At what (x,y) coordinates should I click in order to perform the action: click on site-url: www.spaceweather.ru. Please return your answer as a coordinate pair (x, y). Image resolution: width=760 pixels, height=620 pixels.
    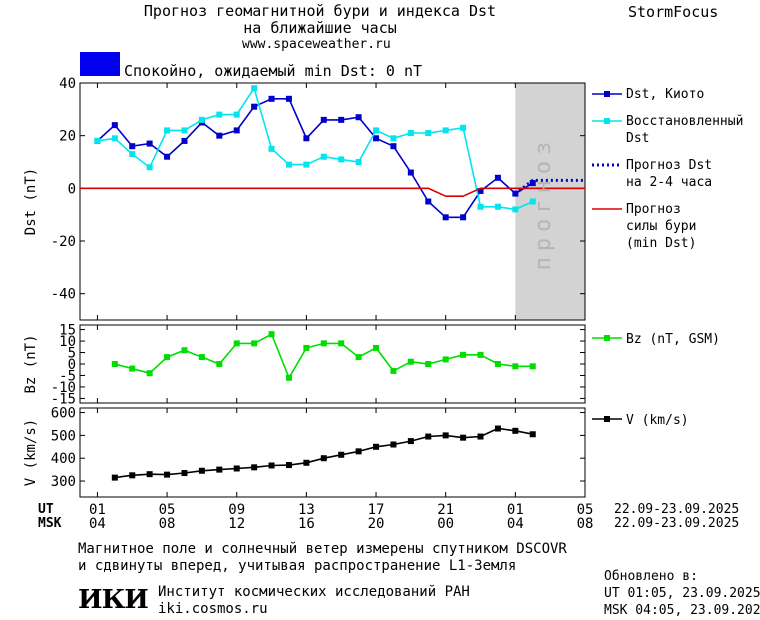
    Looking at the image, I should click on (316, 44).